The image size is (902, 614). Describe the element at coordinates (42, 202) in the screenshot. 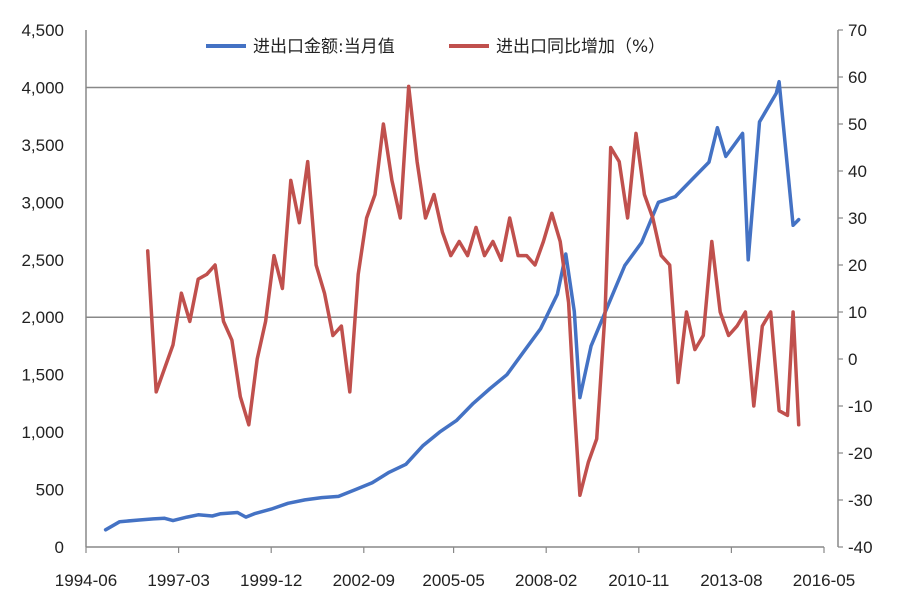

I see `left-y-tick-label: 3,000` at that location.